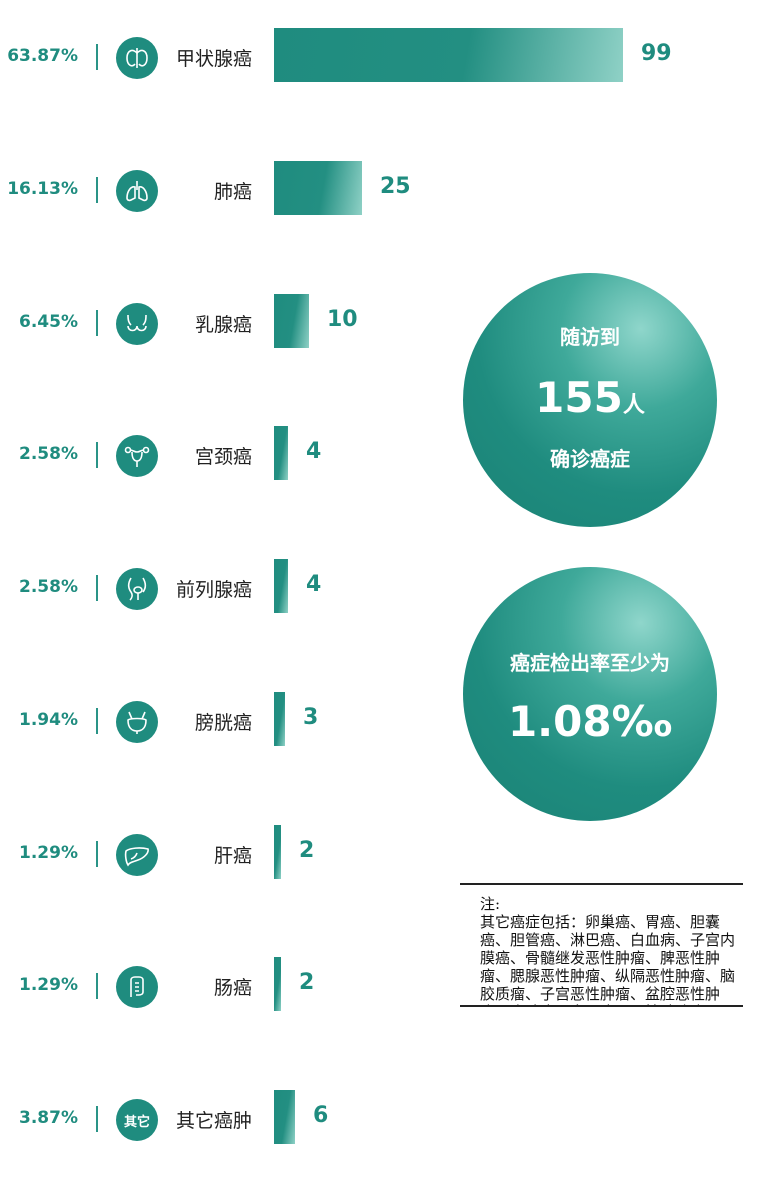 Image resolution: width=783 pixels, height=1179 pixels. I want to click on chart-row: 1.94% 膀胱癌 3, so click(225, 722).